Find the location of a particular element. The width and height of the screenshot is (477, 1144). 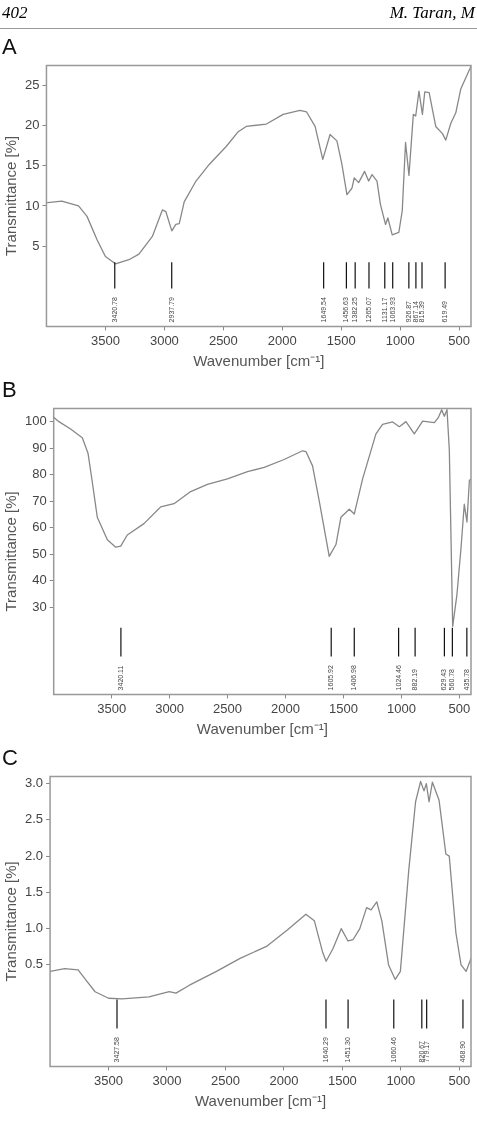

y-tick-label: 10 is located at coordinates (32, 205).